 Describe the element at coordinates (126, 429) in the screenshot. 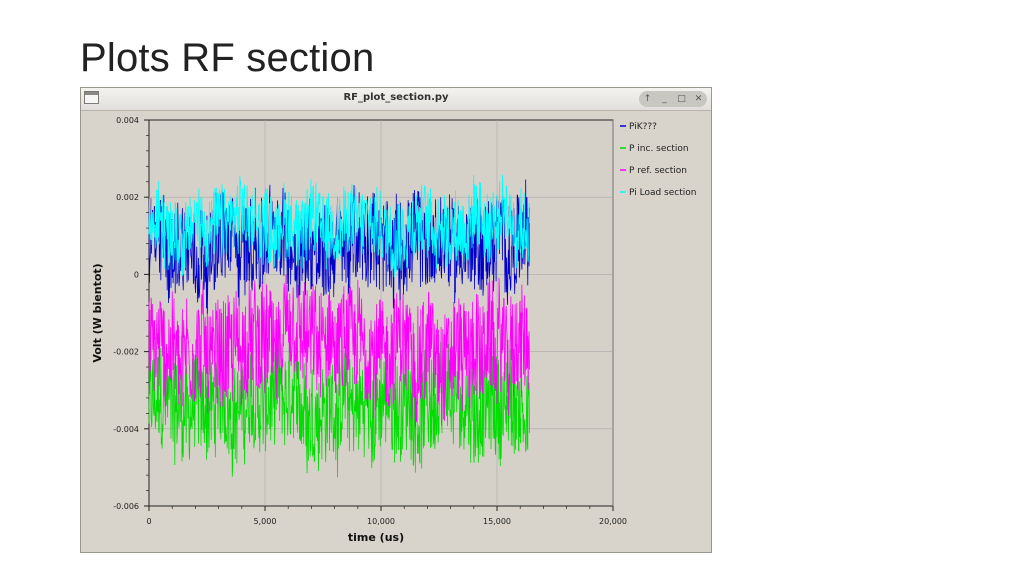

I see `y-tick-label: -0.004` at that location.